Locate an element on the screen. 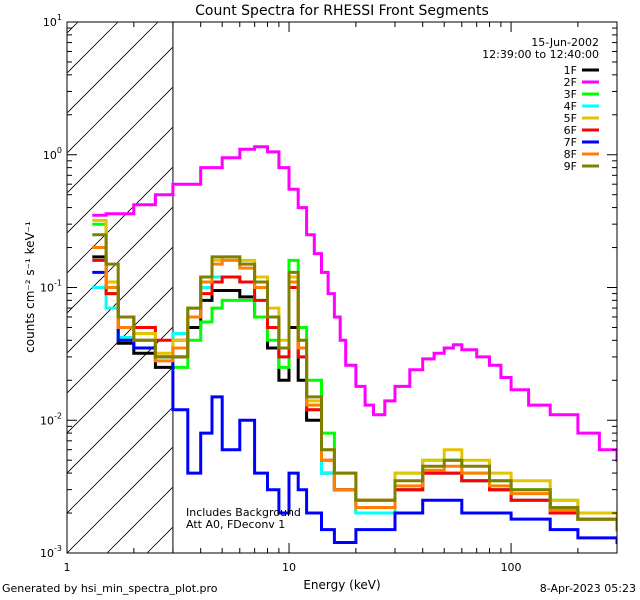 This screenshot has height=600, width=640. x-tick-labels: 1 10 100 is located at coordinates (293, 567).